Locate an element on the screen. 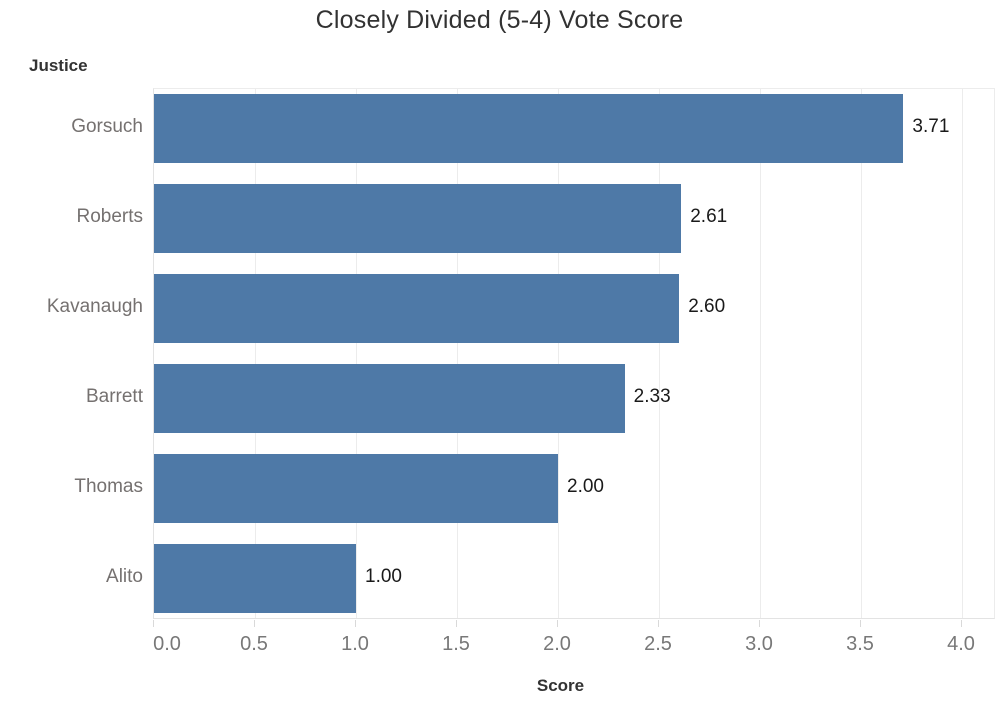  row-field-header-justice: Justice is located at coordinates (72, 66).